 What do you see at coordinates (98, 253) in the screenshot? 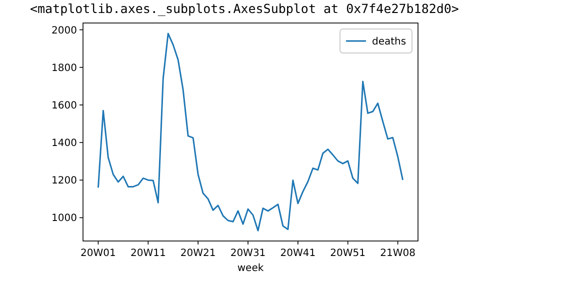
I see `x-tick-label: 20W01` at bounding box center [98, 253].